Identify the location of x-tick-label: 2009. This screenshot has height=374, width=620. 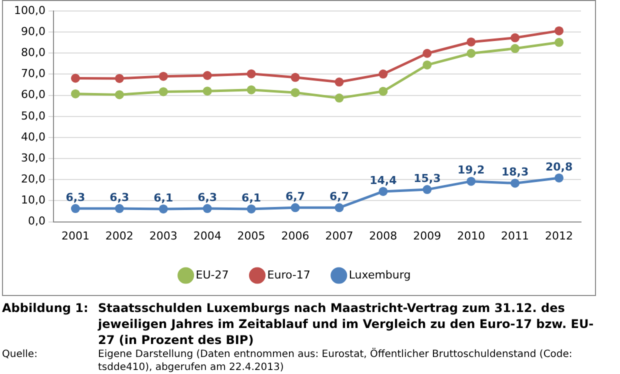
(427, 235).